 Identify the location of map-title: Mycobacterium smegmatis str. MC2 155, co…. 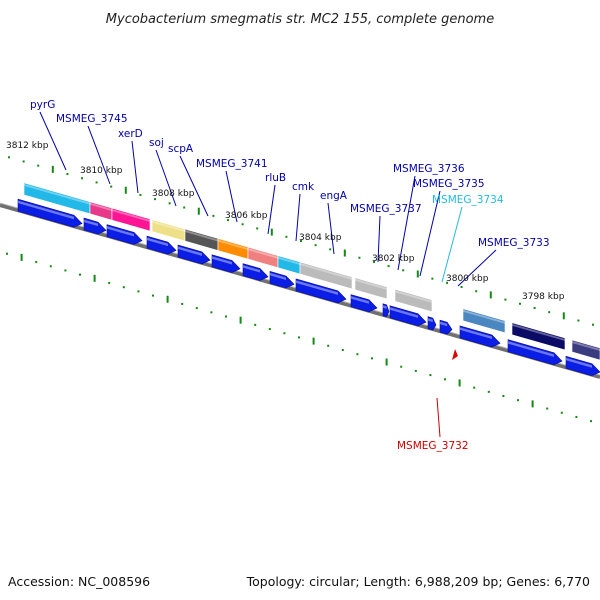
(300, 19).